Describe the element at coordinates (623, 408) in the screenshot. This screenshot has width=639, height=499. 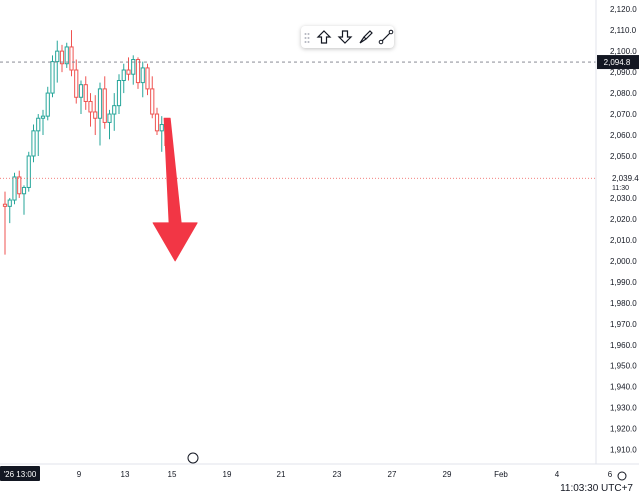
I see `price-tick-label: 1,930.0` at that location.